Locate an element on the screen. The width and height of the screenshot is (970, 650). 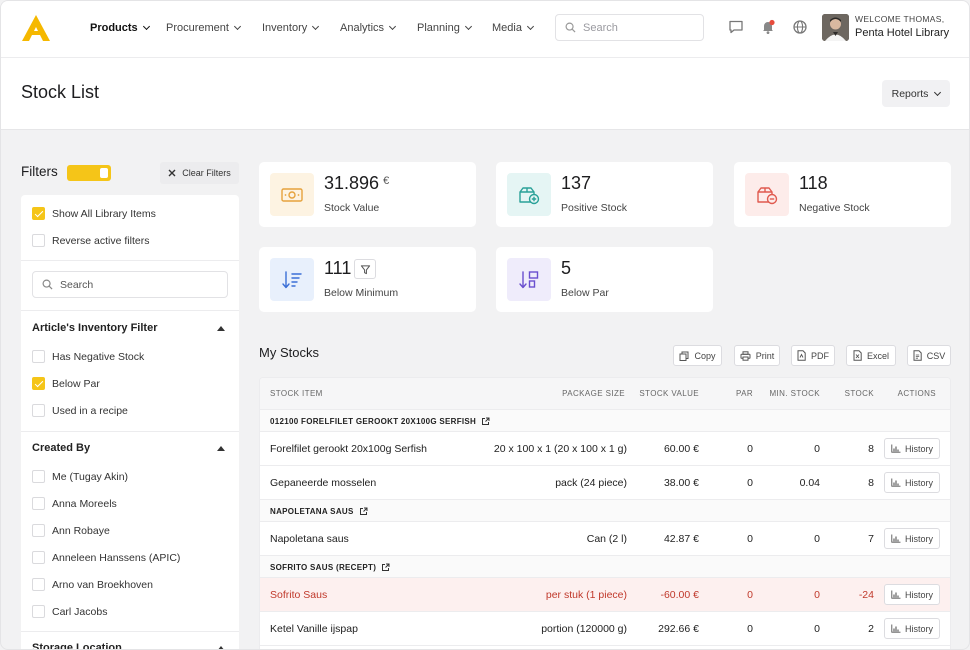
reports-dropdown-button: Reports is located at coordinates (916, 93).